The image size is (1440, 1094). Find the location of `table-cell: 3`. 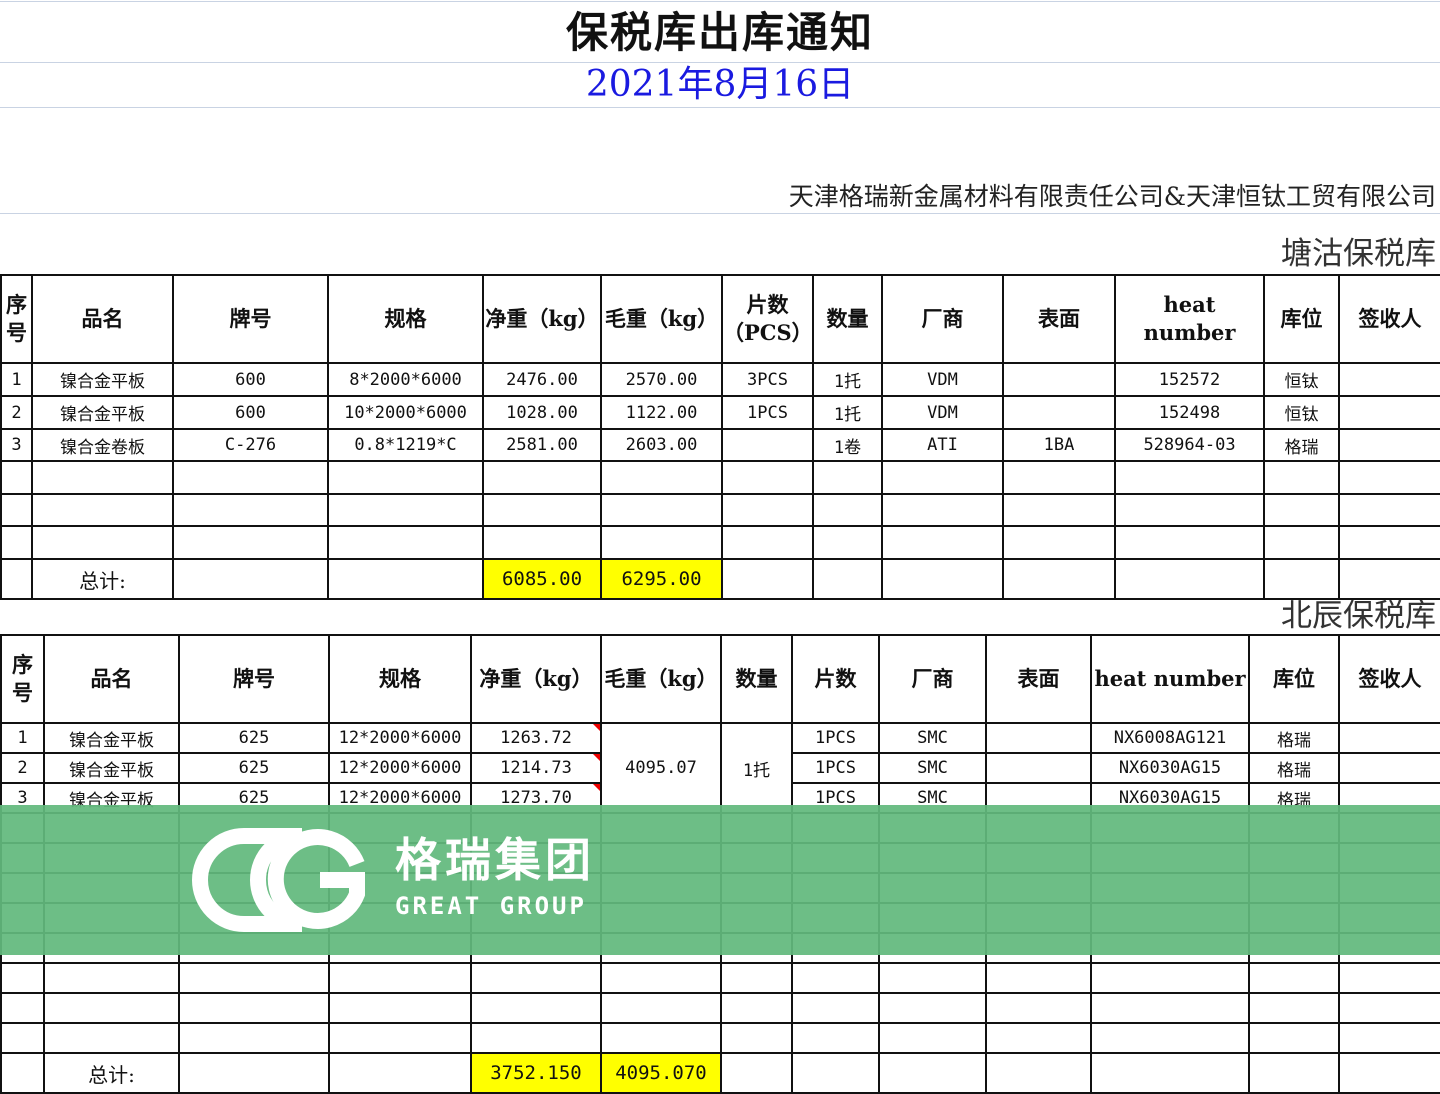

table-cell: 3 is located at coordinates (16, 445).